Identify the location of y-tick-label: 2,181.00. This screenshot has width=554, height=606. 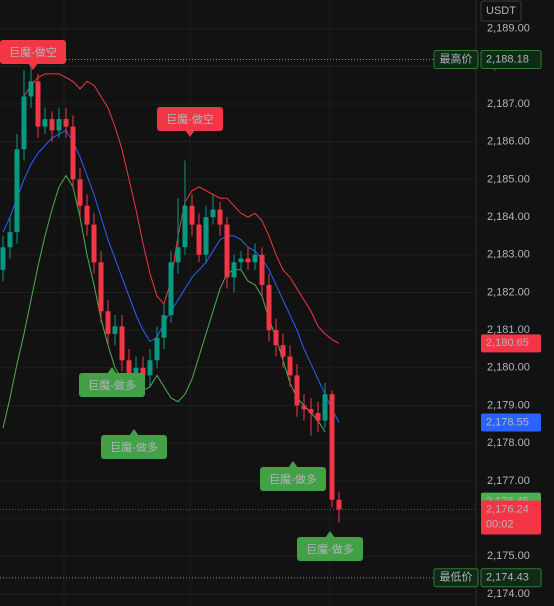
(508, 330).